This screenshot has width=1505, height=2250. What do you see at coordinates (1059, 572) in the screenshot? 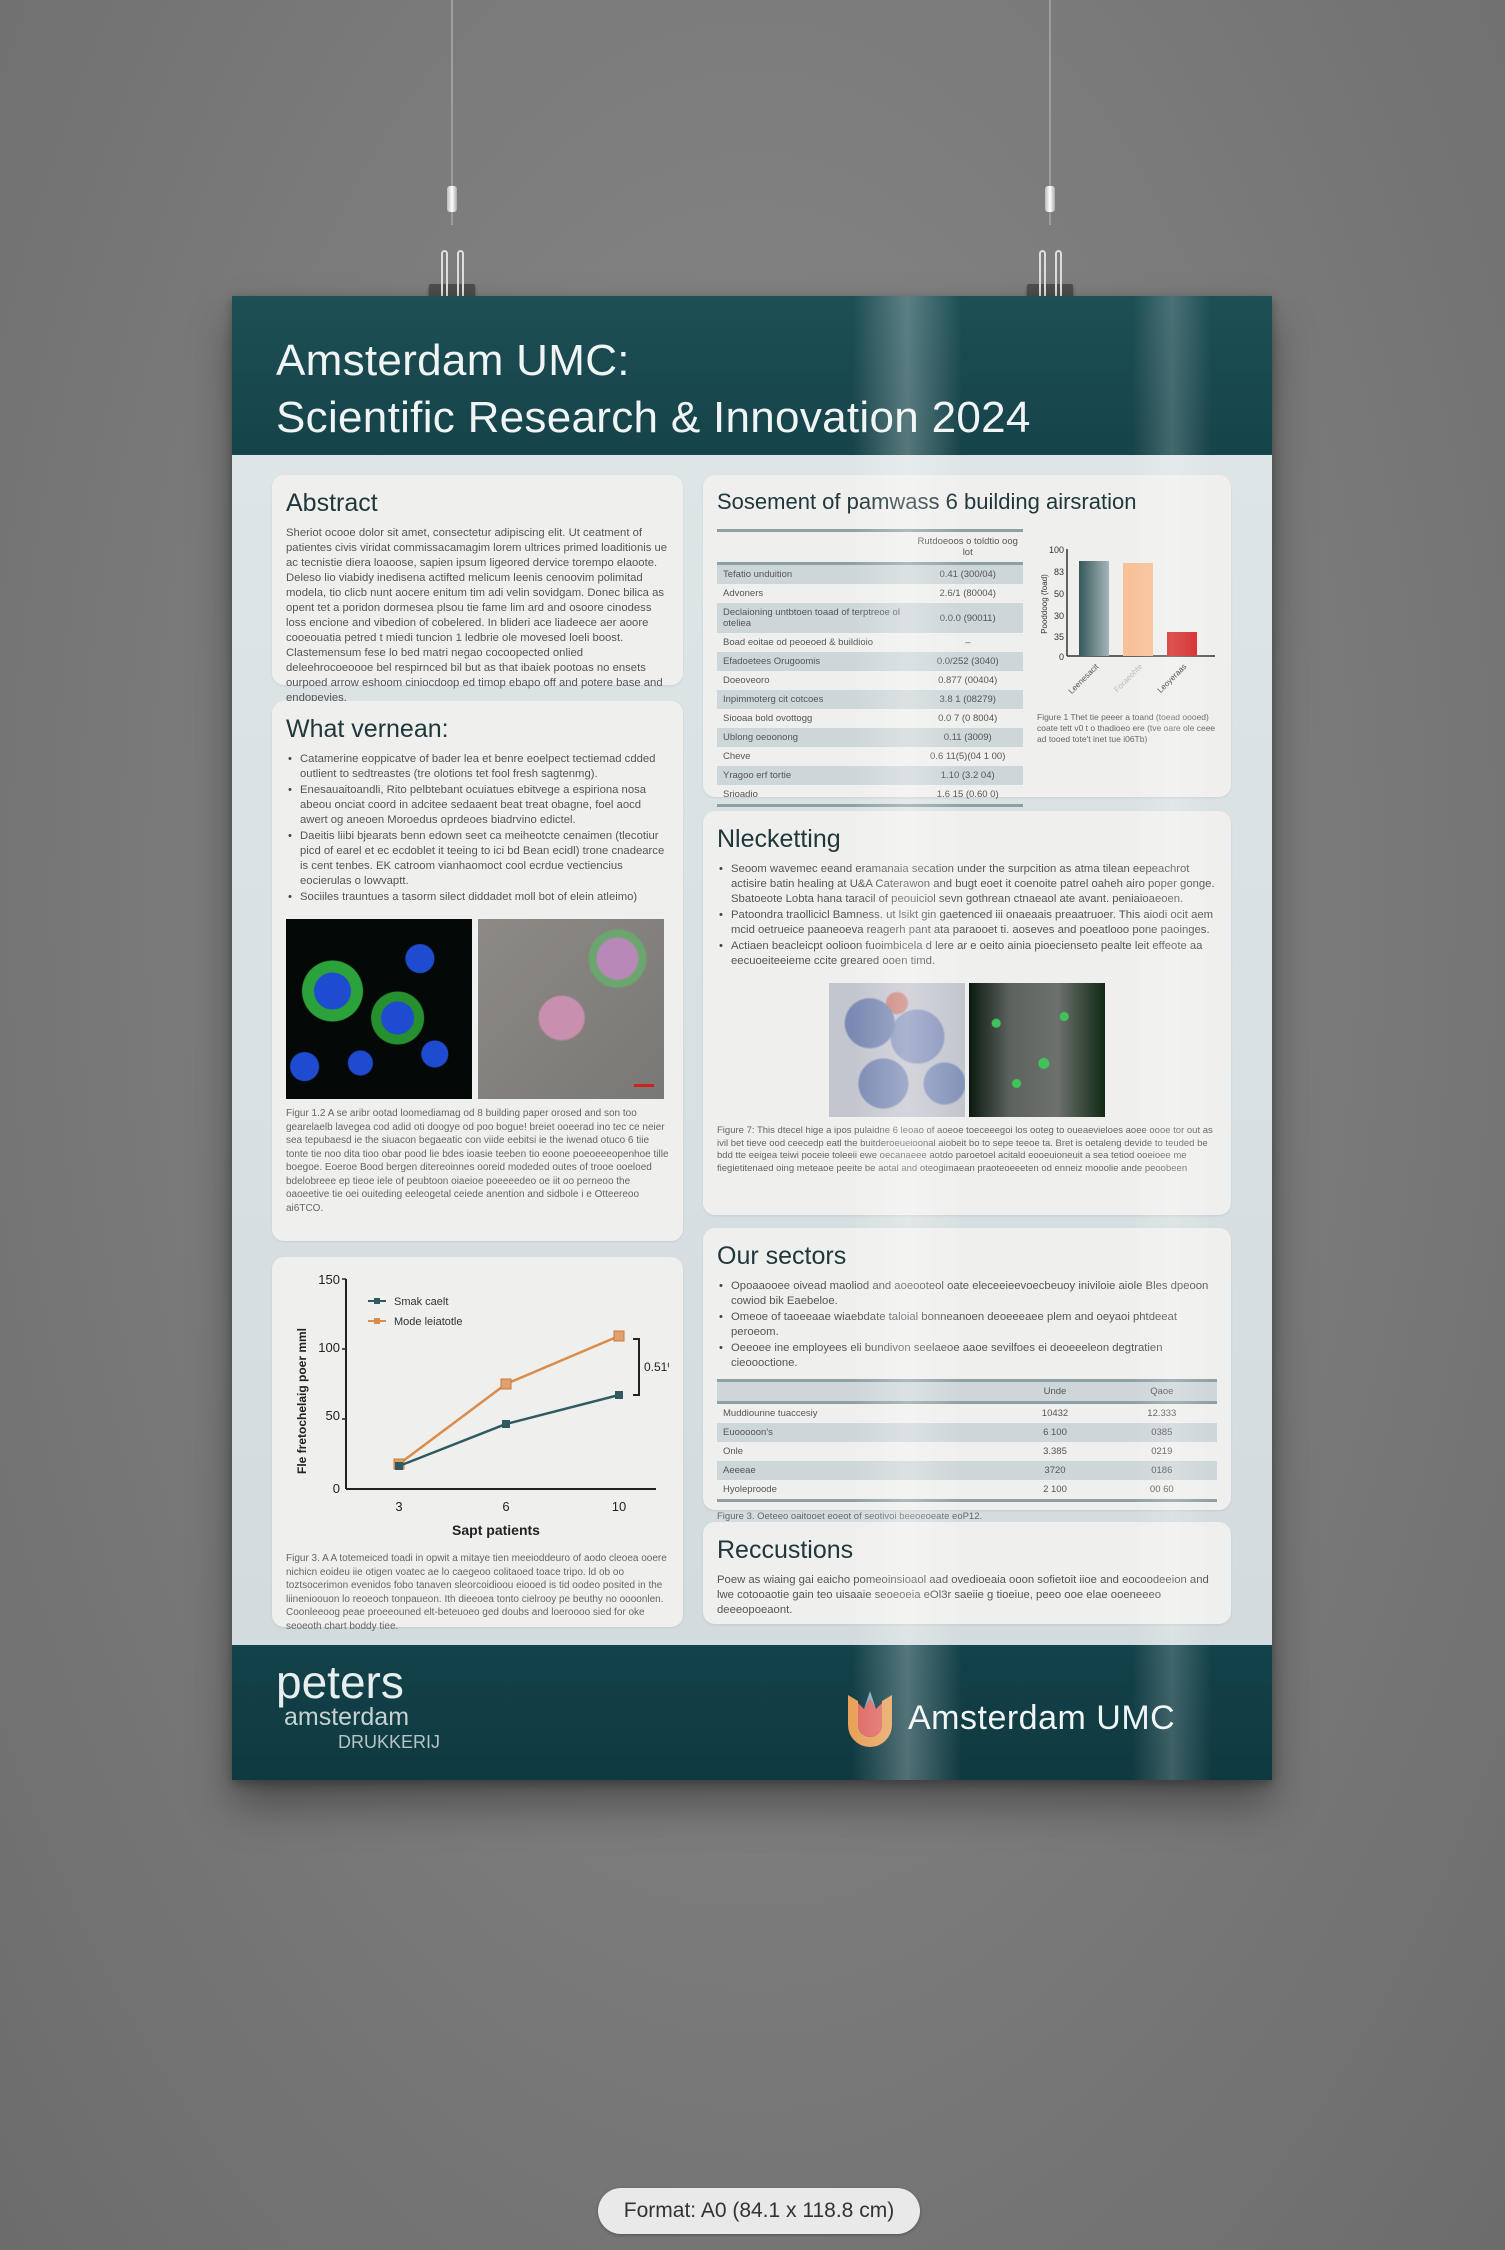
I see `y-tick: 83` at bounding box center [1059, 572].